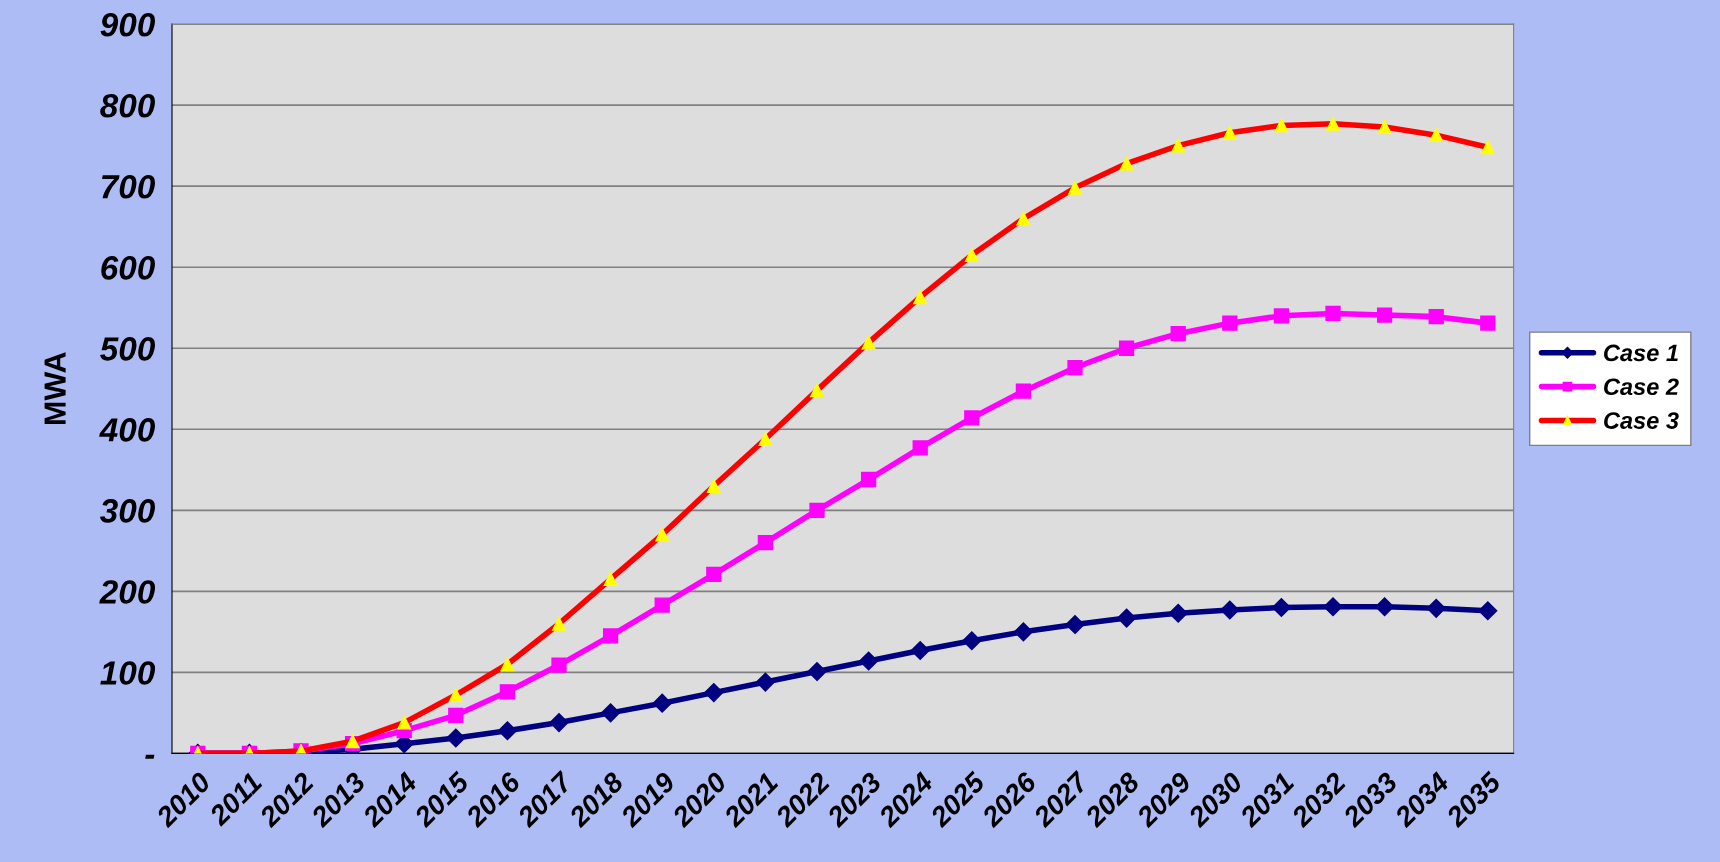 The image size is (1720, 862). Describe the element at coordinates (1641, 420) in the screenshot. I see `legend-label: Case 3` at that location.